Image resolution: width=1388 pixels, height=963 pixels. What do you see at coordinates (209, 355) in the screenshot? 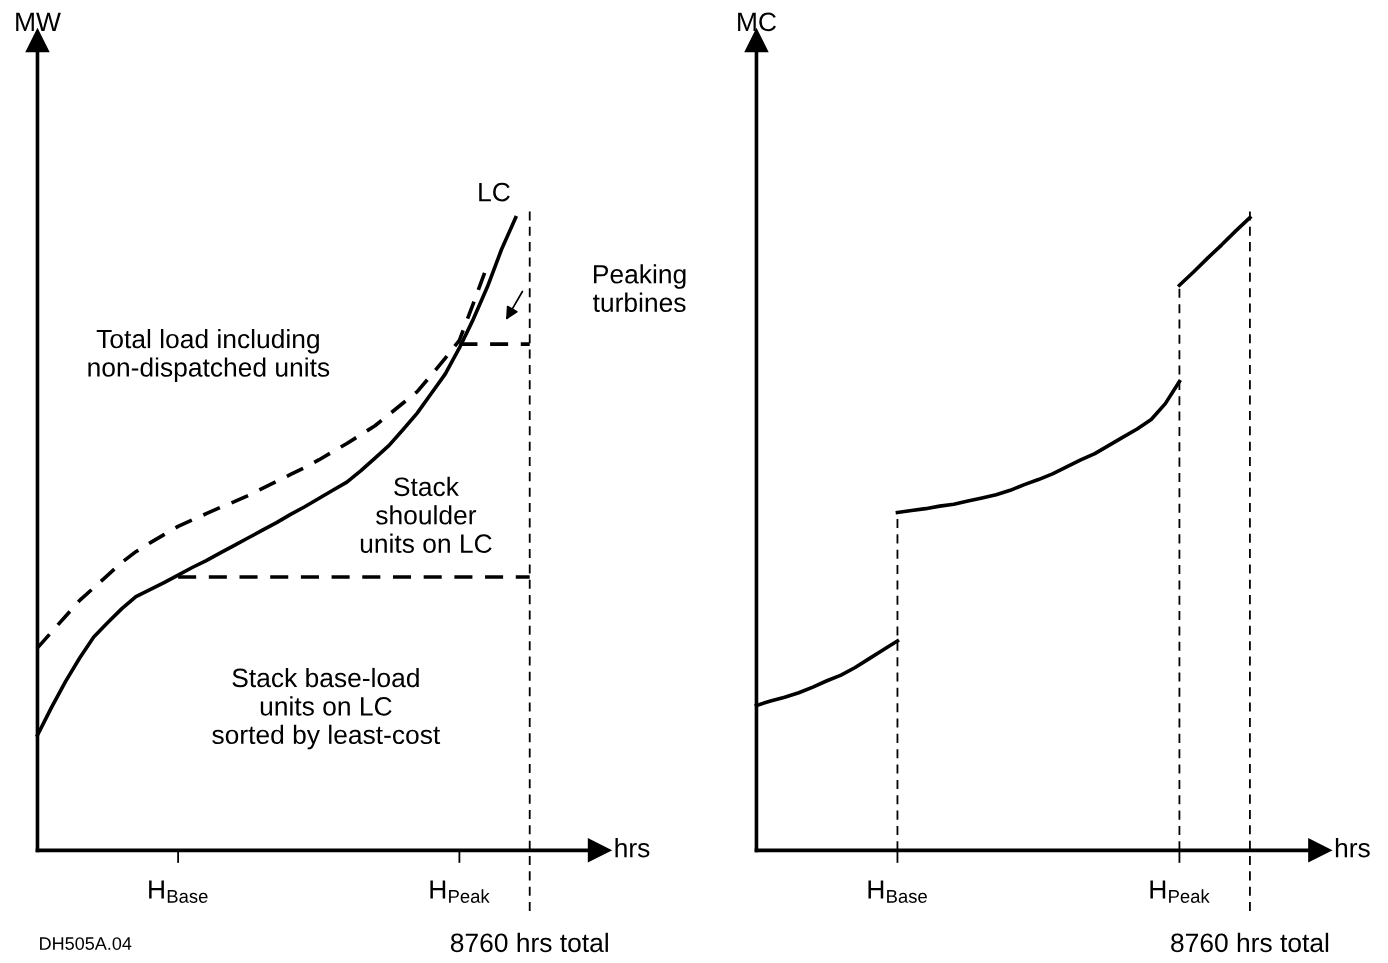
I see `annotation: Total load including non-dispatched units` at bounding box center [209, 355].